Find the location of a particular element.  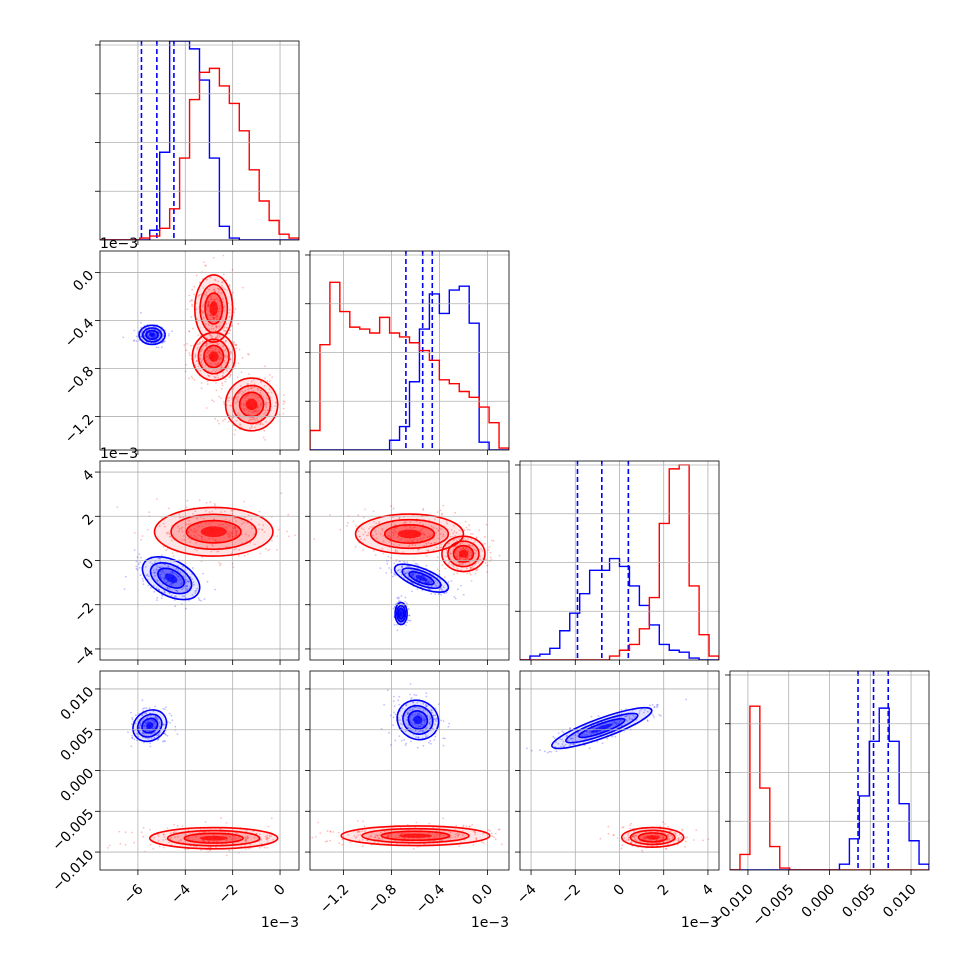

histogram-blue is located at coordinates (199, 140).